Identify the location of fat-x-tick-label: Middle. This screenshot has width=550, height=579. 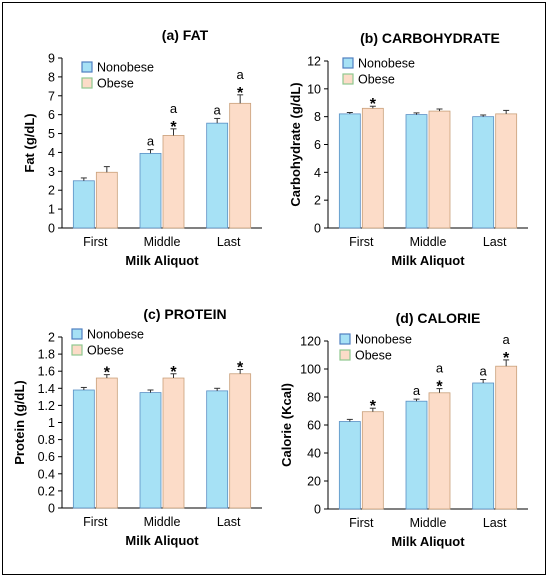
(162, 242).